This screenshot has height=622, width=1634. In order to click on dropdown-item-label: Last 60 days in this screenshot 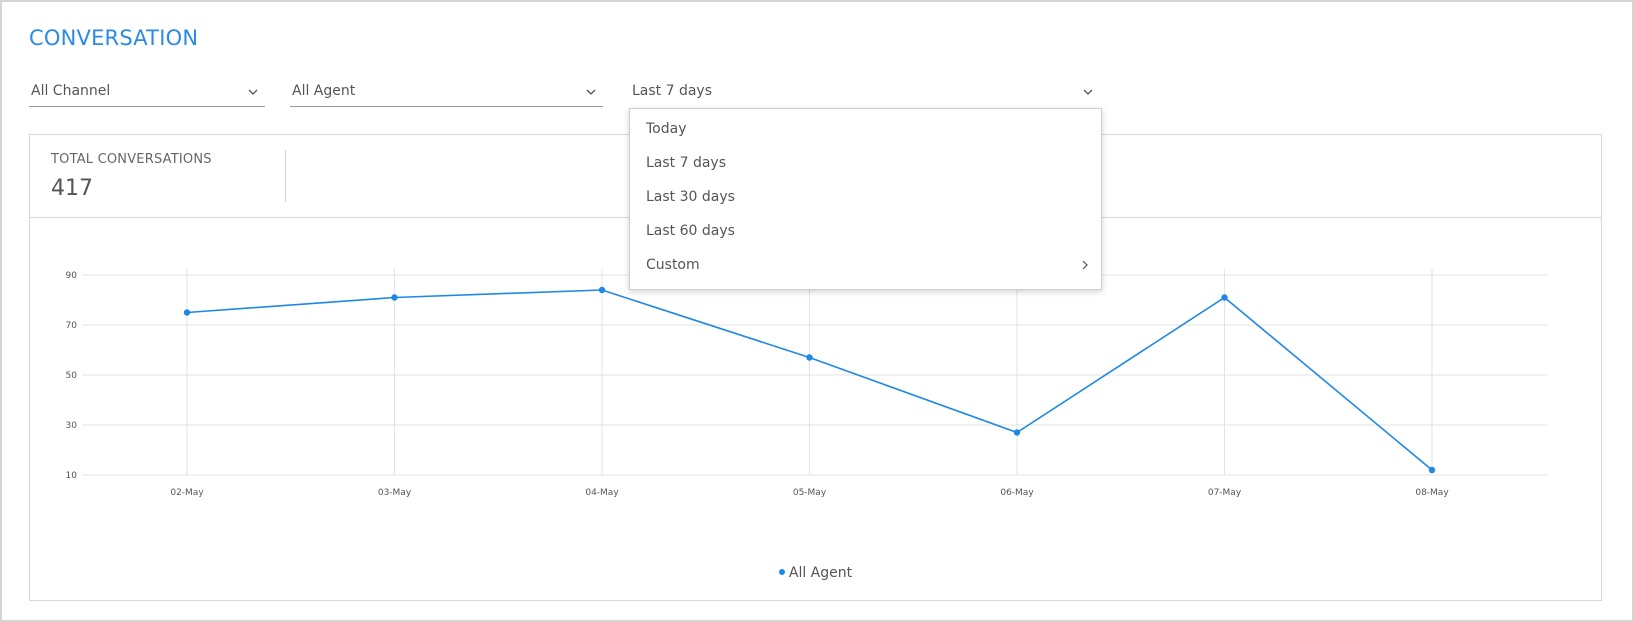, I will do `click(690, 231)`.